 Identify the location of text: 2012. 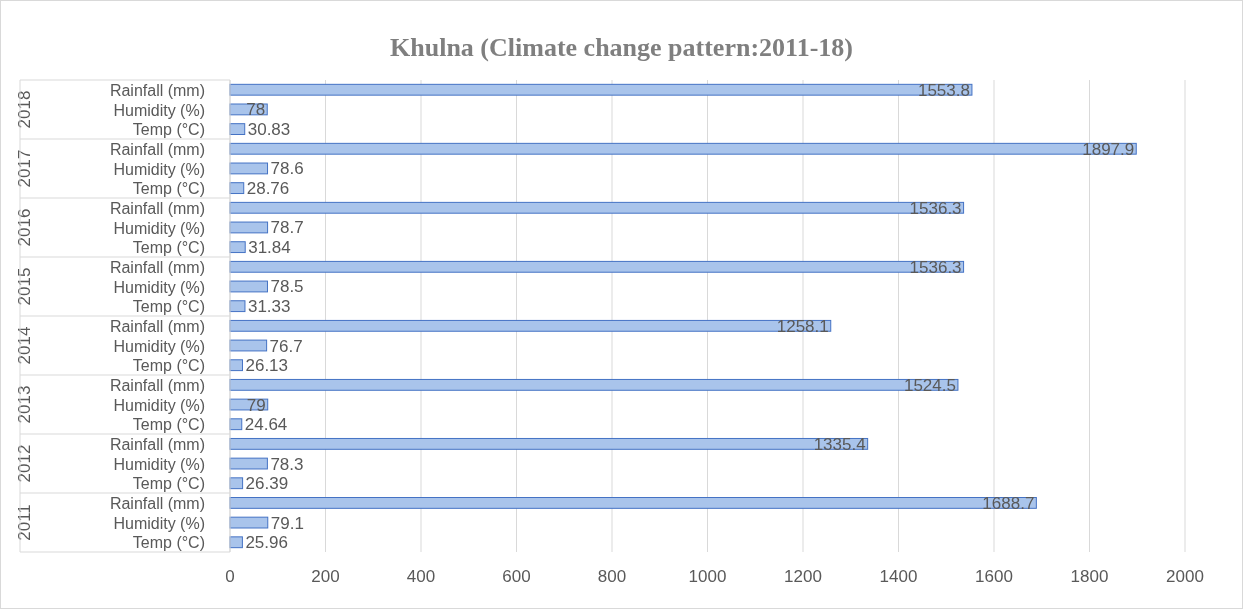
(24, 463).